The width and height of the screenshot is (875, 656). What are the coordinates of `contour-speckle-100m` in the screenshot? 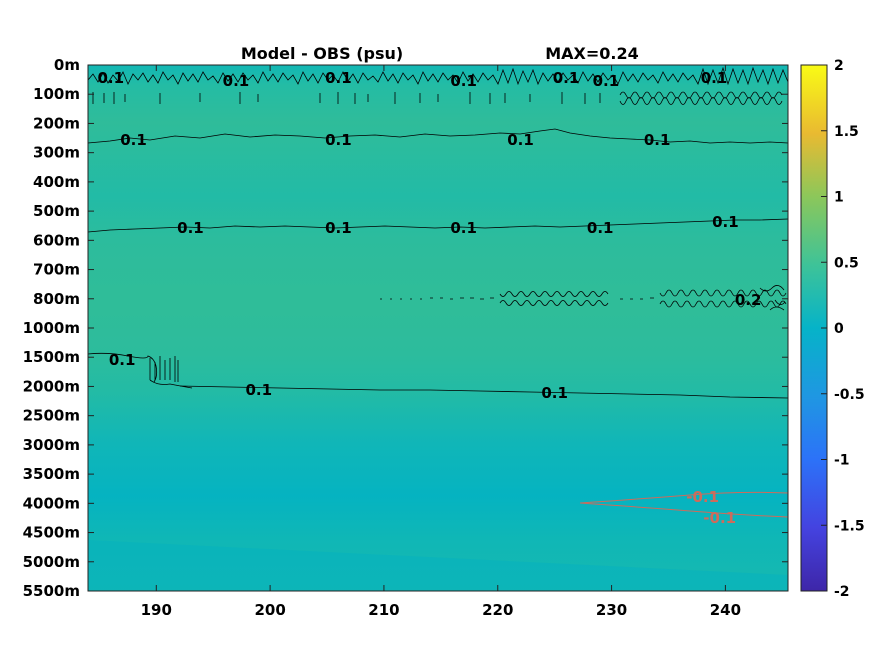 It's located at (437, 98).